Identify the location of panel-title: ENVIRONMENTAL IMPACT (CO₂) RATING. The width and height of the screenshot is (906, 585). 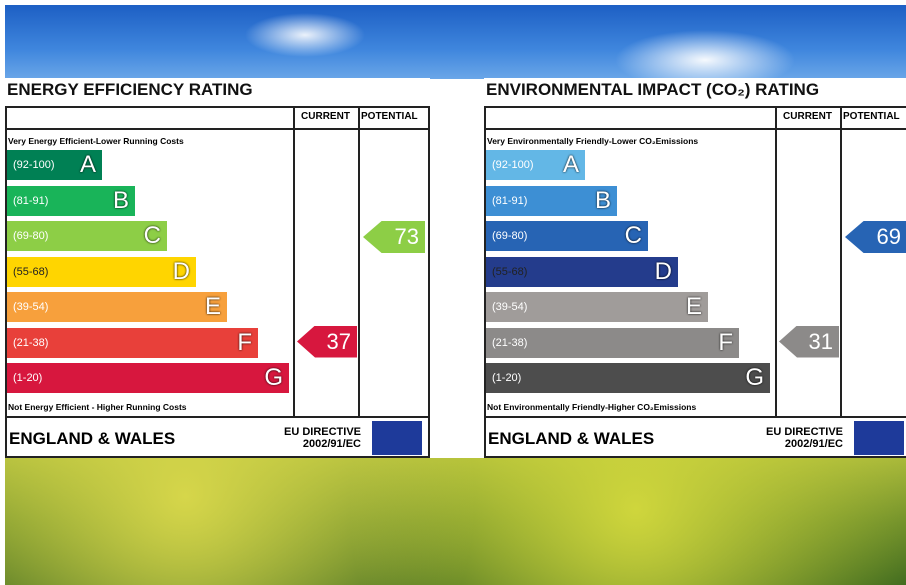
(653, 89).